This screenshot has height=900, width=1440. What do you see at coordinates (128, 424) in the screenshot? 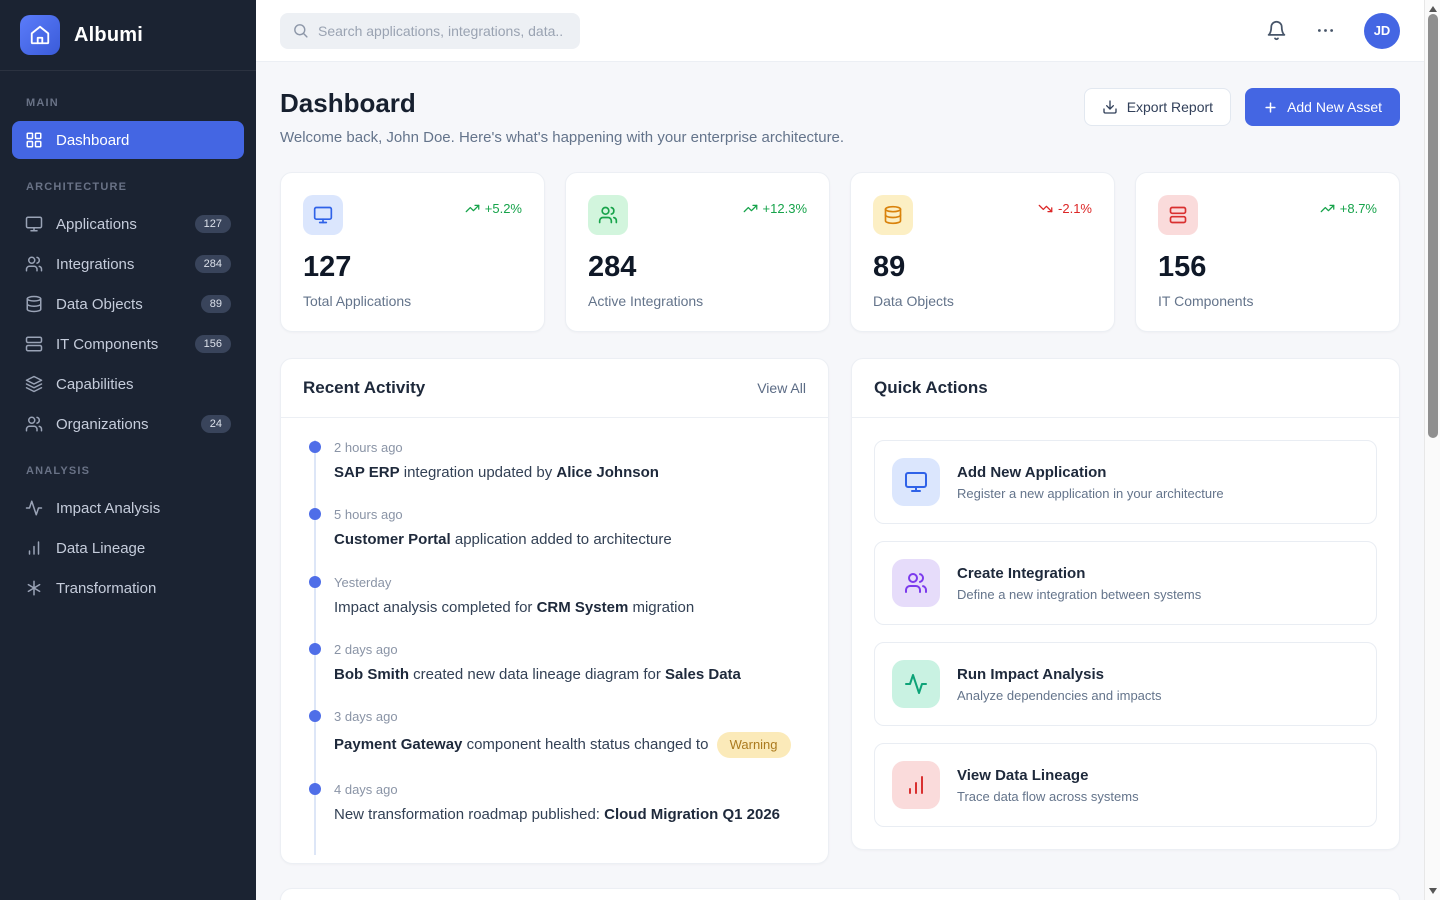
I see `sidebar-item-organizations: Organizations 24` at bounding box center [128, 424].